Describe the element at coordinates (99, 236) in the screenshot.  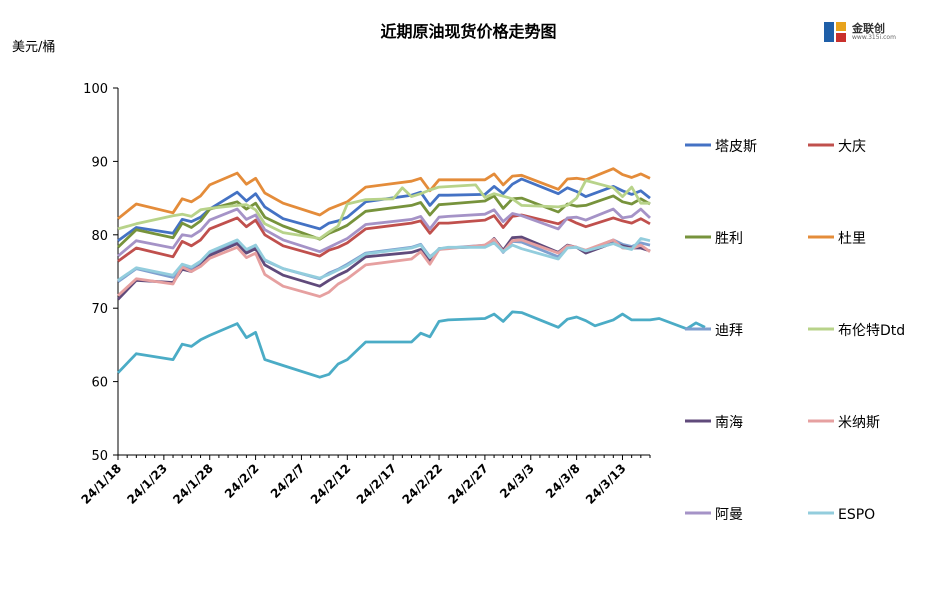
I see `y-tick-label: 80` at that location.